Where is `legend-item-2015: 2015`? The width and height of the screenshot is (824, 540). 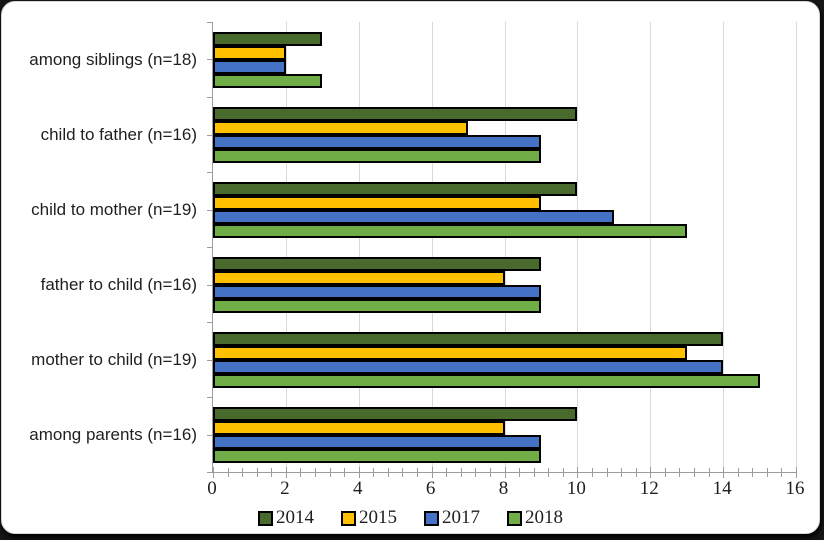 legend-item-2015: 2015 is located at coordinates (369, 518).